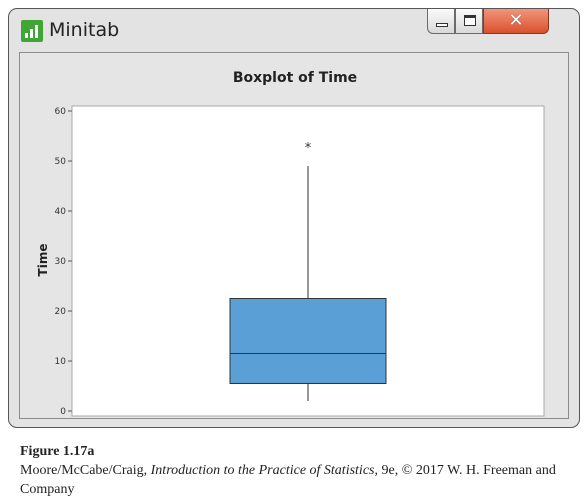 The height and width of the screenshot is (503, 588). I want to click on y-tick-label: 10, so click(61, 362).